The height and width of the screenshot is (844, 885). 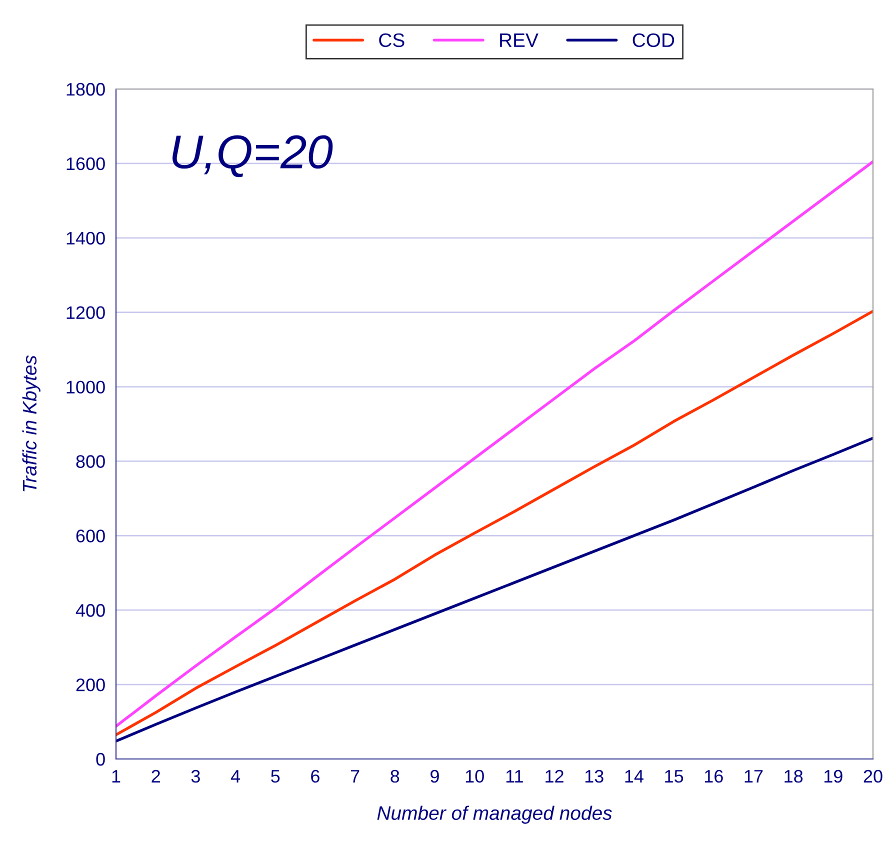 What do you see at coordinates (653, 40) in the screenshot?
I see `legend-label: COD` at bounding box center [653, 40].